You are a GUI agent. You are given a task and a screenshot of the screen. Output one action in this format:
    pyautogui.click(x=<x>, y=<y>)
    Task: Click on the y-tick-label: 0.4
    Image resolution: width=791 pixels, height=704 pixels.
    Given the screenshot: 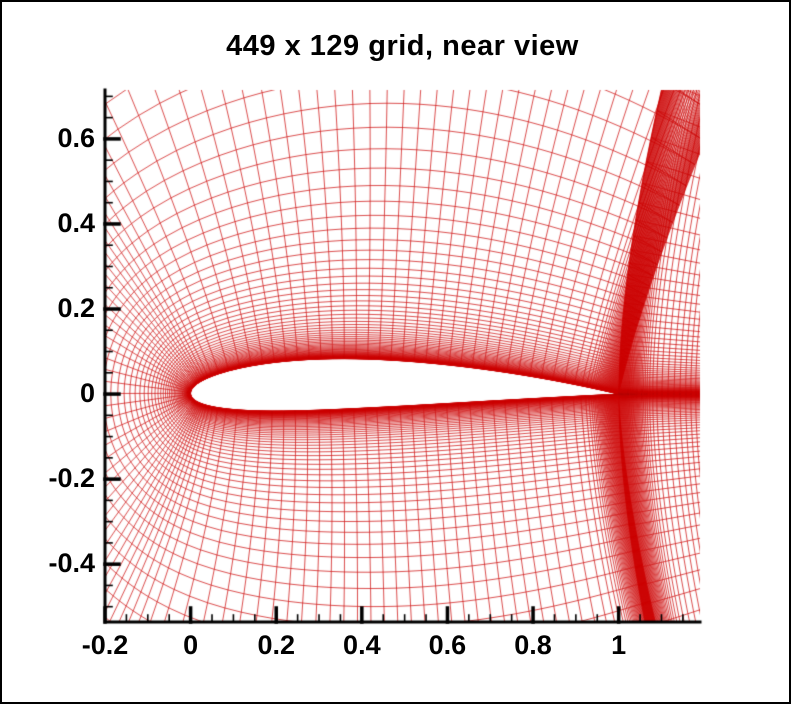 What is the action you would take?
    pyautogui.click(x=76, y=222)
    